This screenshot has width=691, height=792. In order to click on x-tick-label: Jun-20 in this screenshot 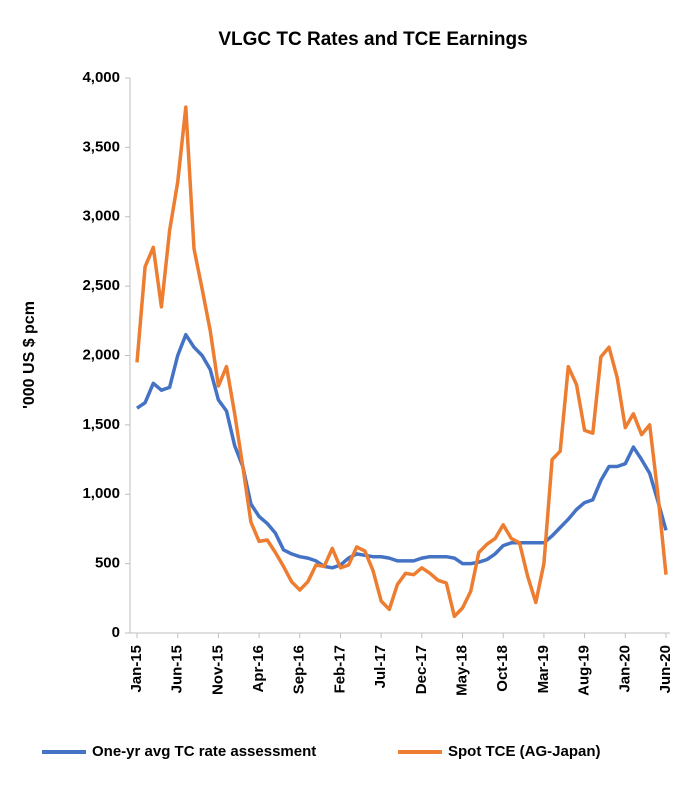, I will do `click(665, 669)`.